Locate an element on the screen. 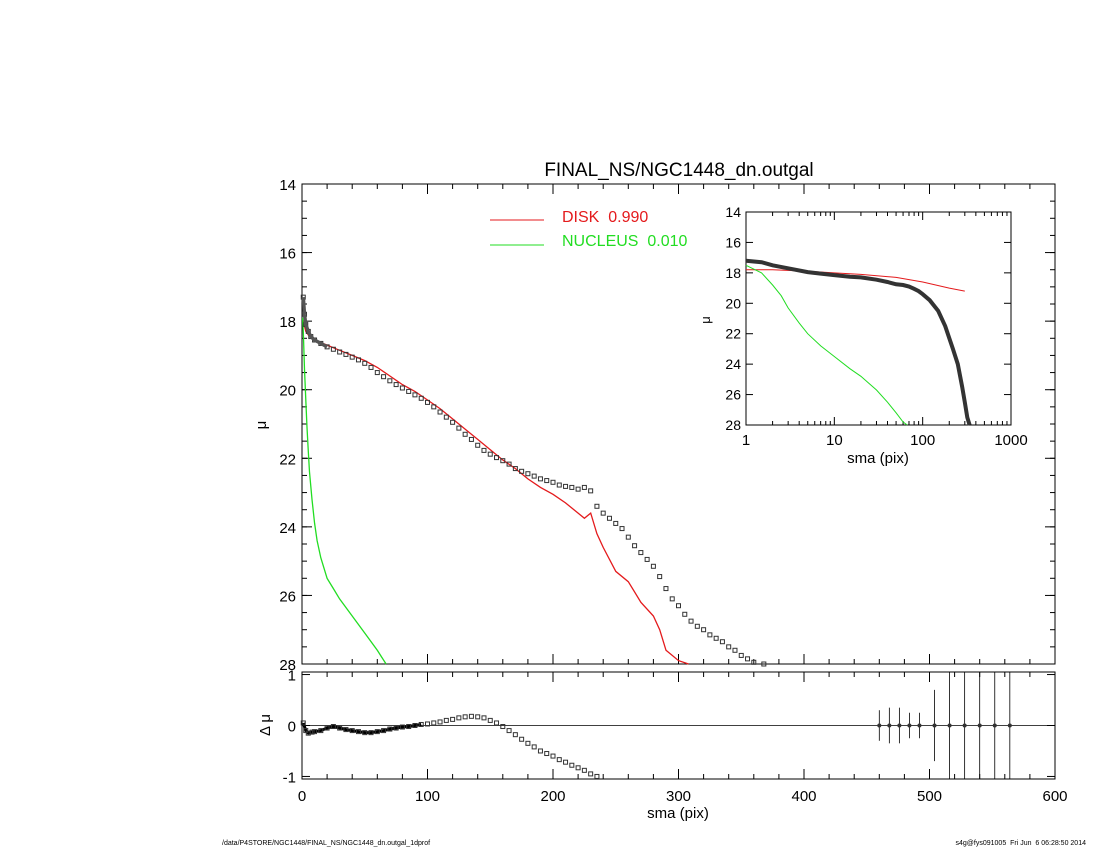  resid-x-tick-label: 500 is located at coordinates (929, 796).